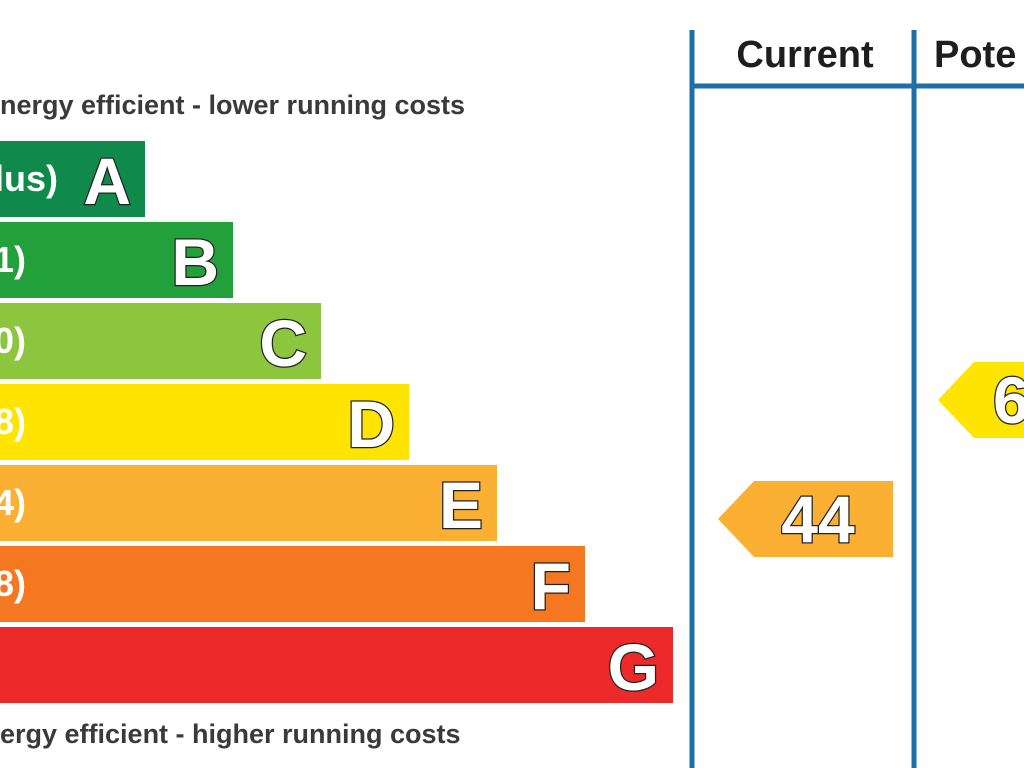 The width and height of the screenshot is (1024, 768). Describe the element at coordinates (551, 586) in the screenshot. I see `band-letter-f: F` at that location.